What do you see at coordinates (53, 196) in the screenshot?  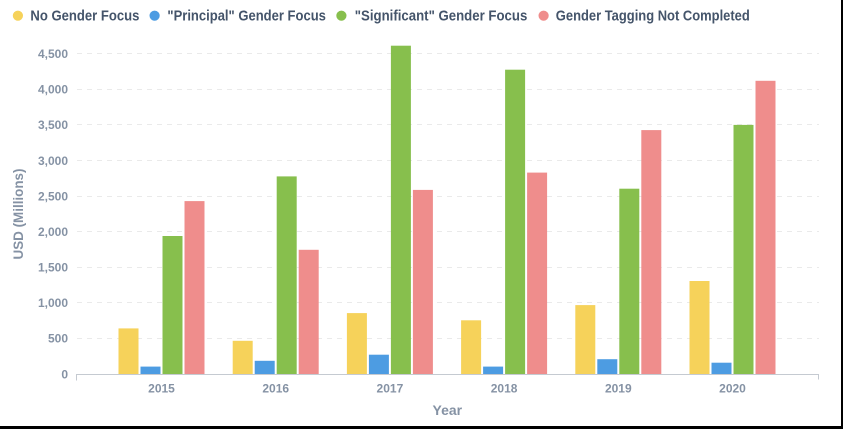 I see `svg-text: 2,500` at bounding box center [53, 196].